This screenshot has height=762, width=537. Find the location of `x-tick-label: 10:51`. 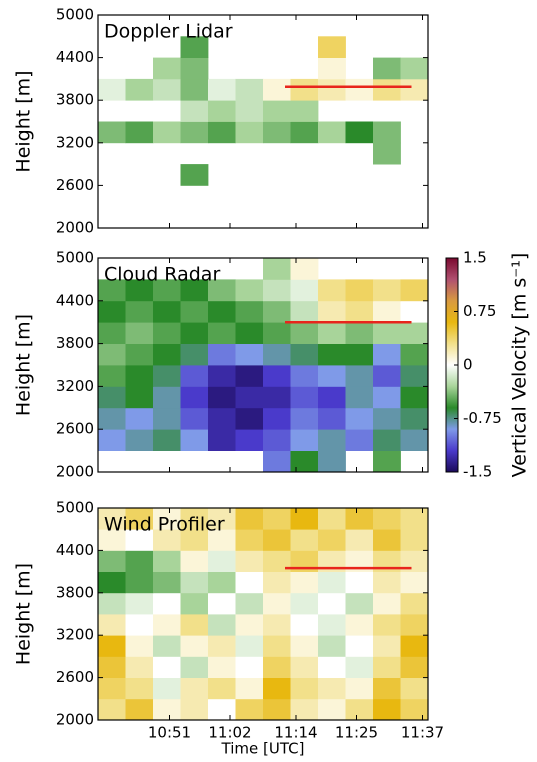

x-tick-label: 10:51 is located at coordinates (169, 733).